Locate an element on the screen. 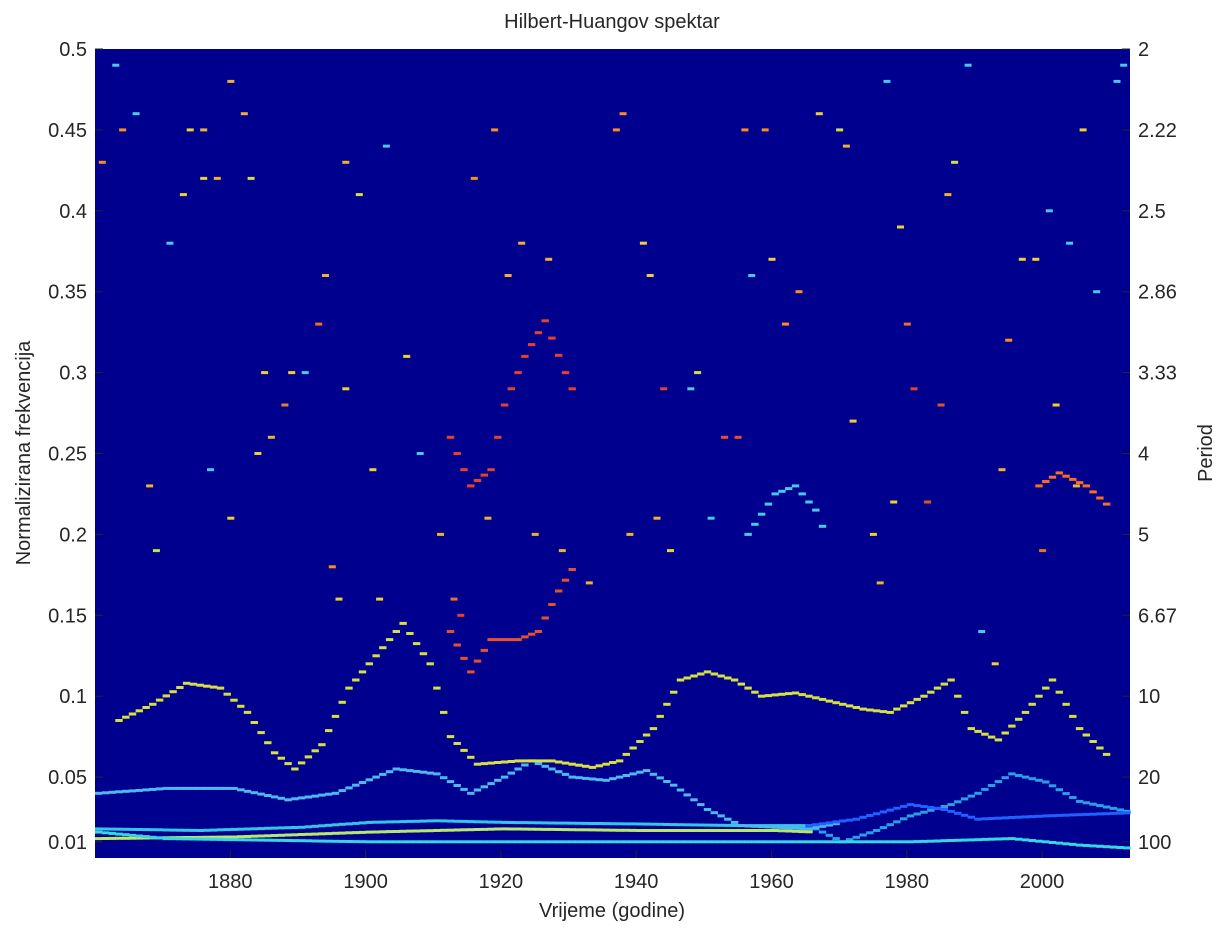  x-tick-label: 1940 is located at coordinates (636, 882).